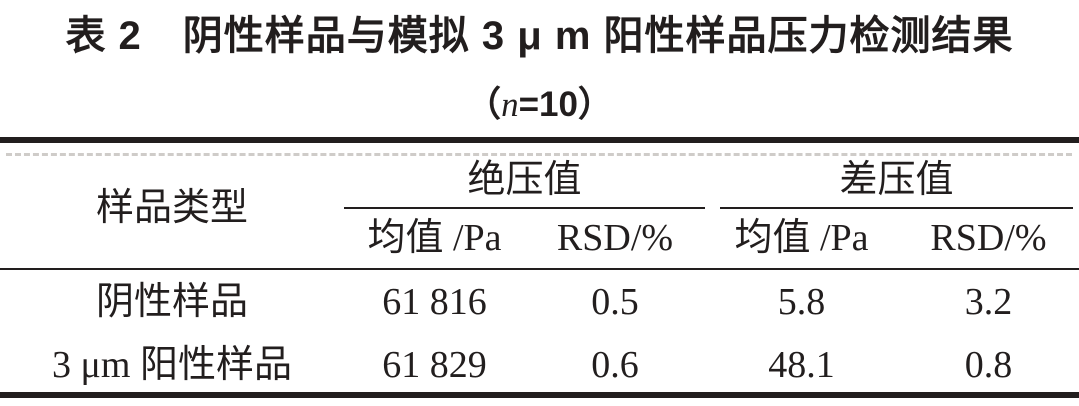 Image resolution: width=1079 pixels, height=406 pixels. What do you see at coordinates (801, 365) in the screenshot?
I see `row-positive-diff-mean: 48.1` at bounding box center [801, 365].